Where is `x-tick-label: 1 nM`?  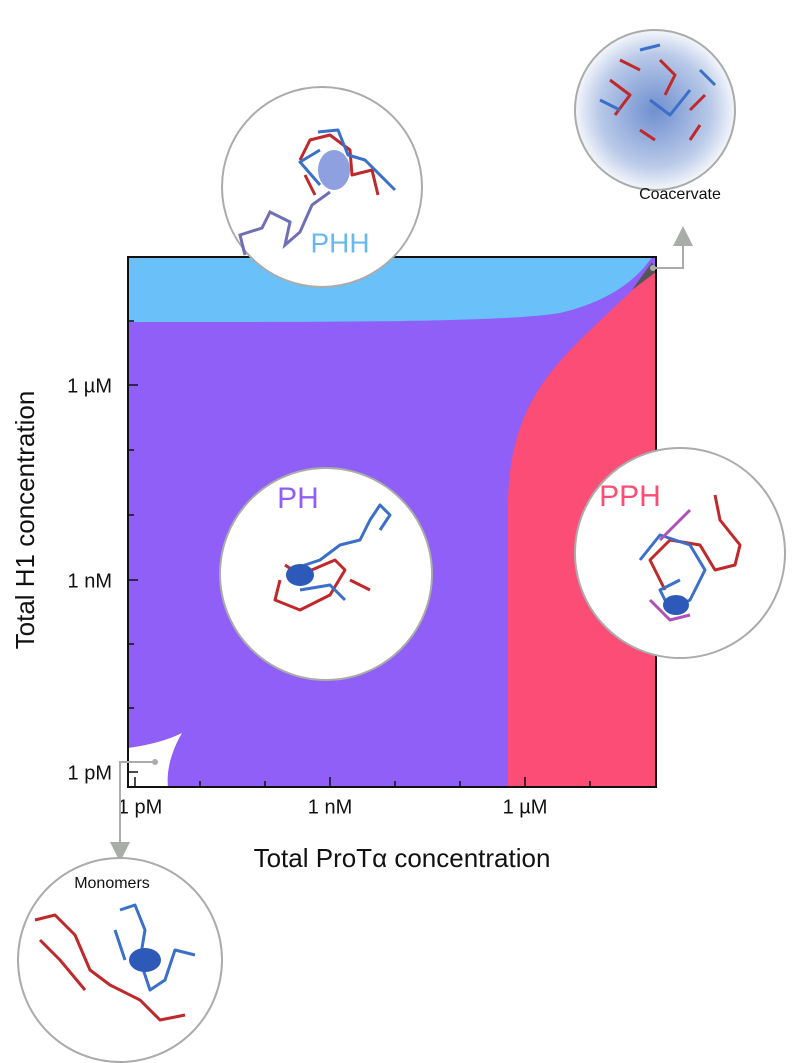 x-tick-label: 1 nM is located at coordinates (330, 807).